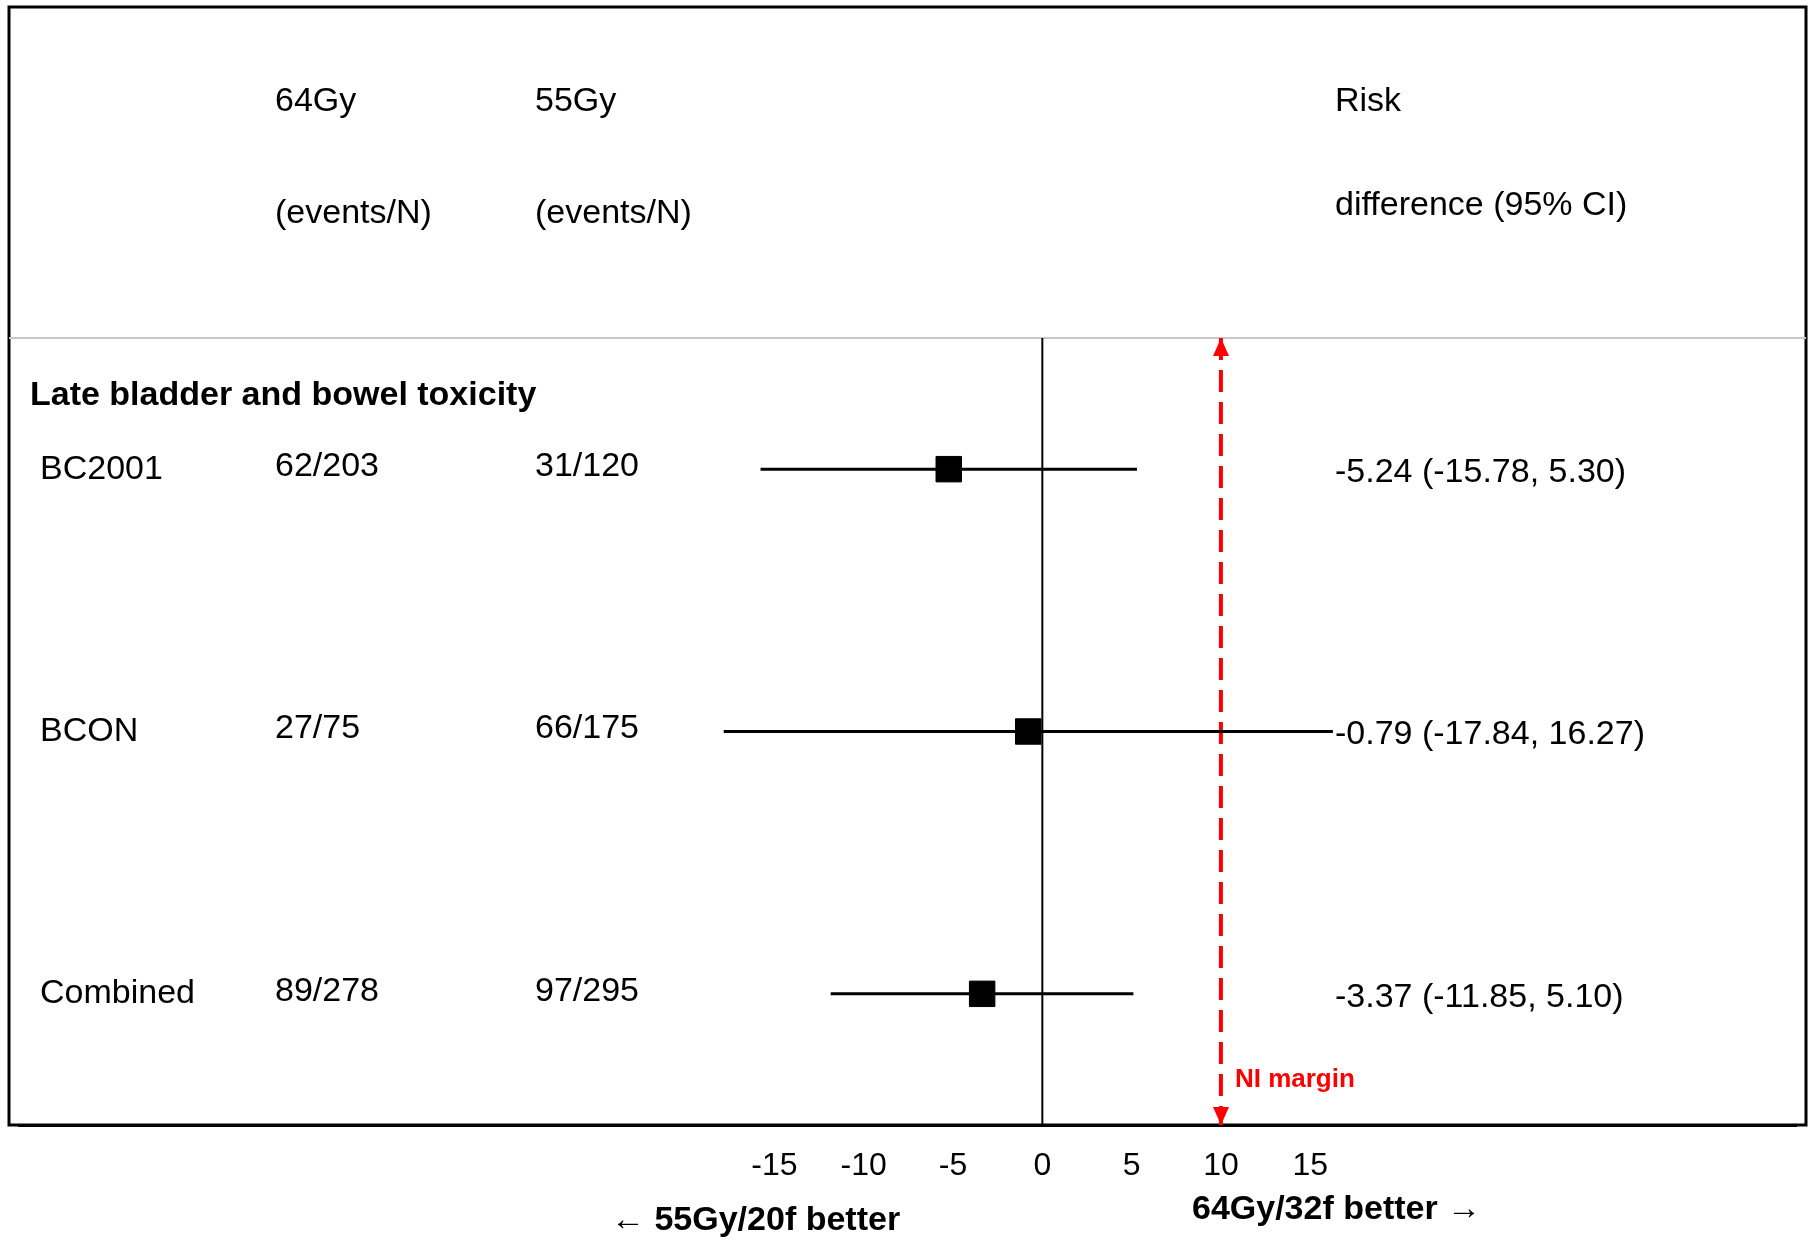  Describe the element at coordinates (587, 989) in the screenshot. I see `annotation: 97/295` at that location.